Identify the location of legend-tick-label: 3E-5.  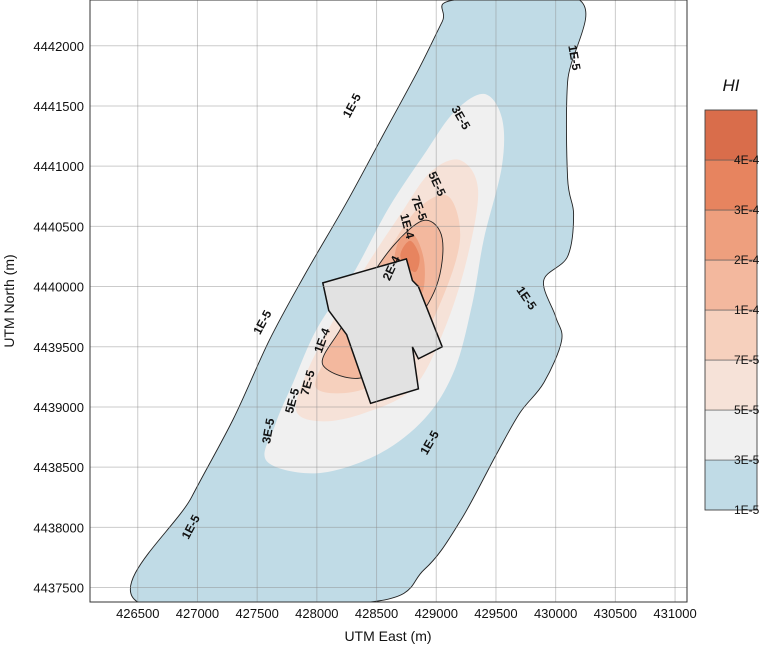
(747, 460).